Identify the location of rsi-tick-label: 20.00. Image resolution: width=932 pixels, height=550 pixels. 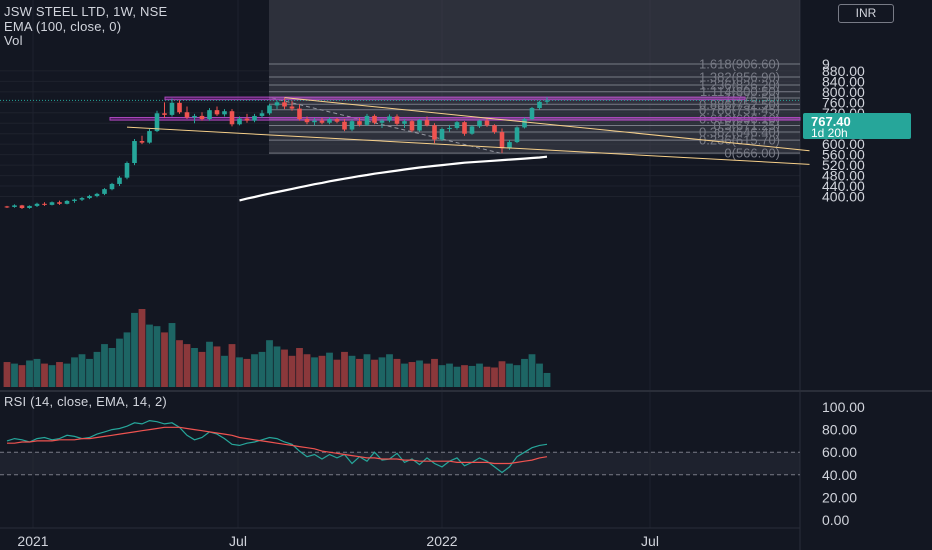
(839, 497).